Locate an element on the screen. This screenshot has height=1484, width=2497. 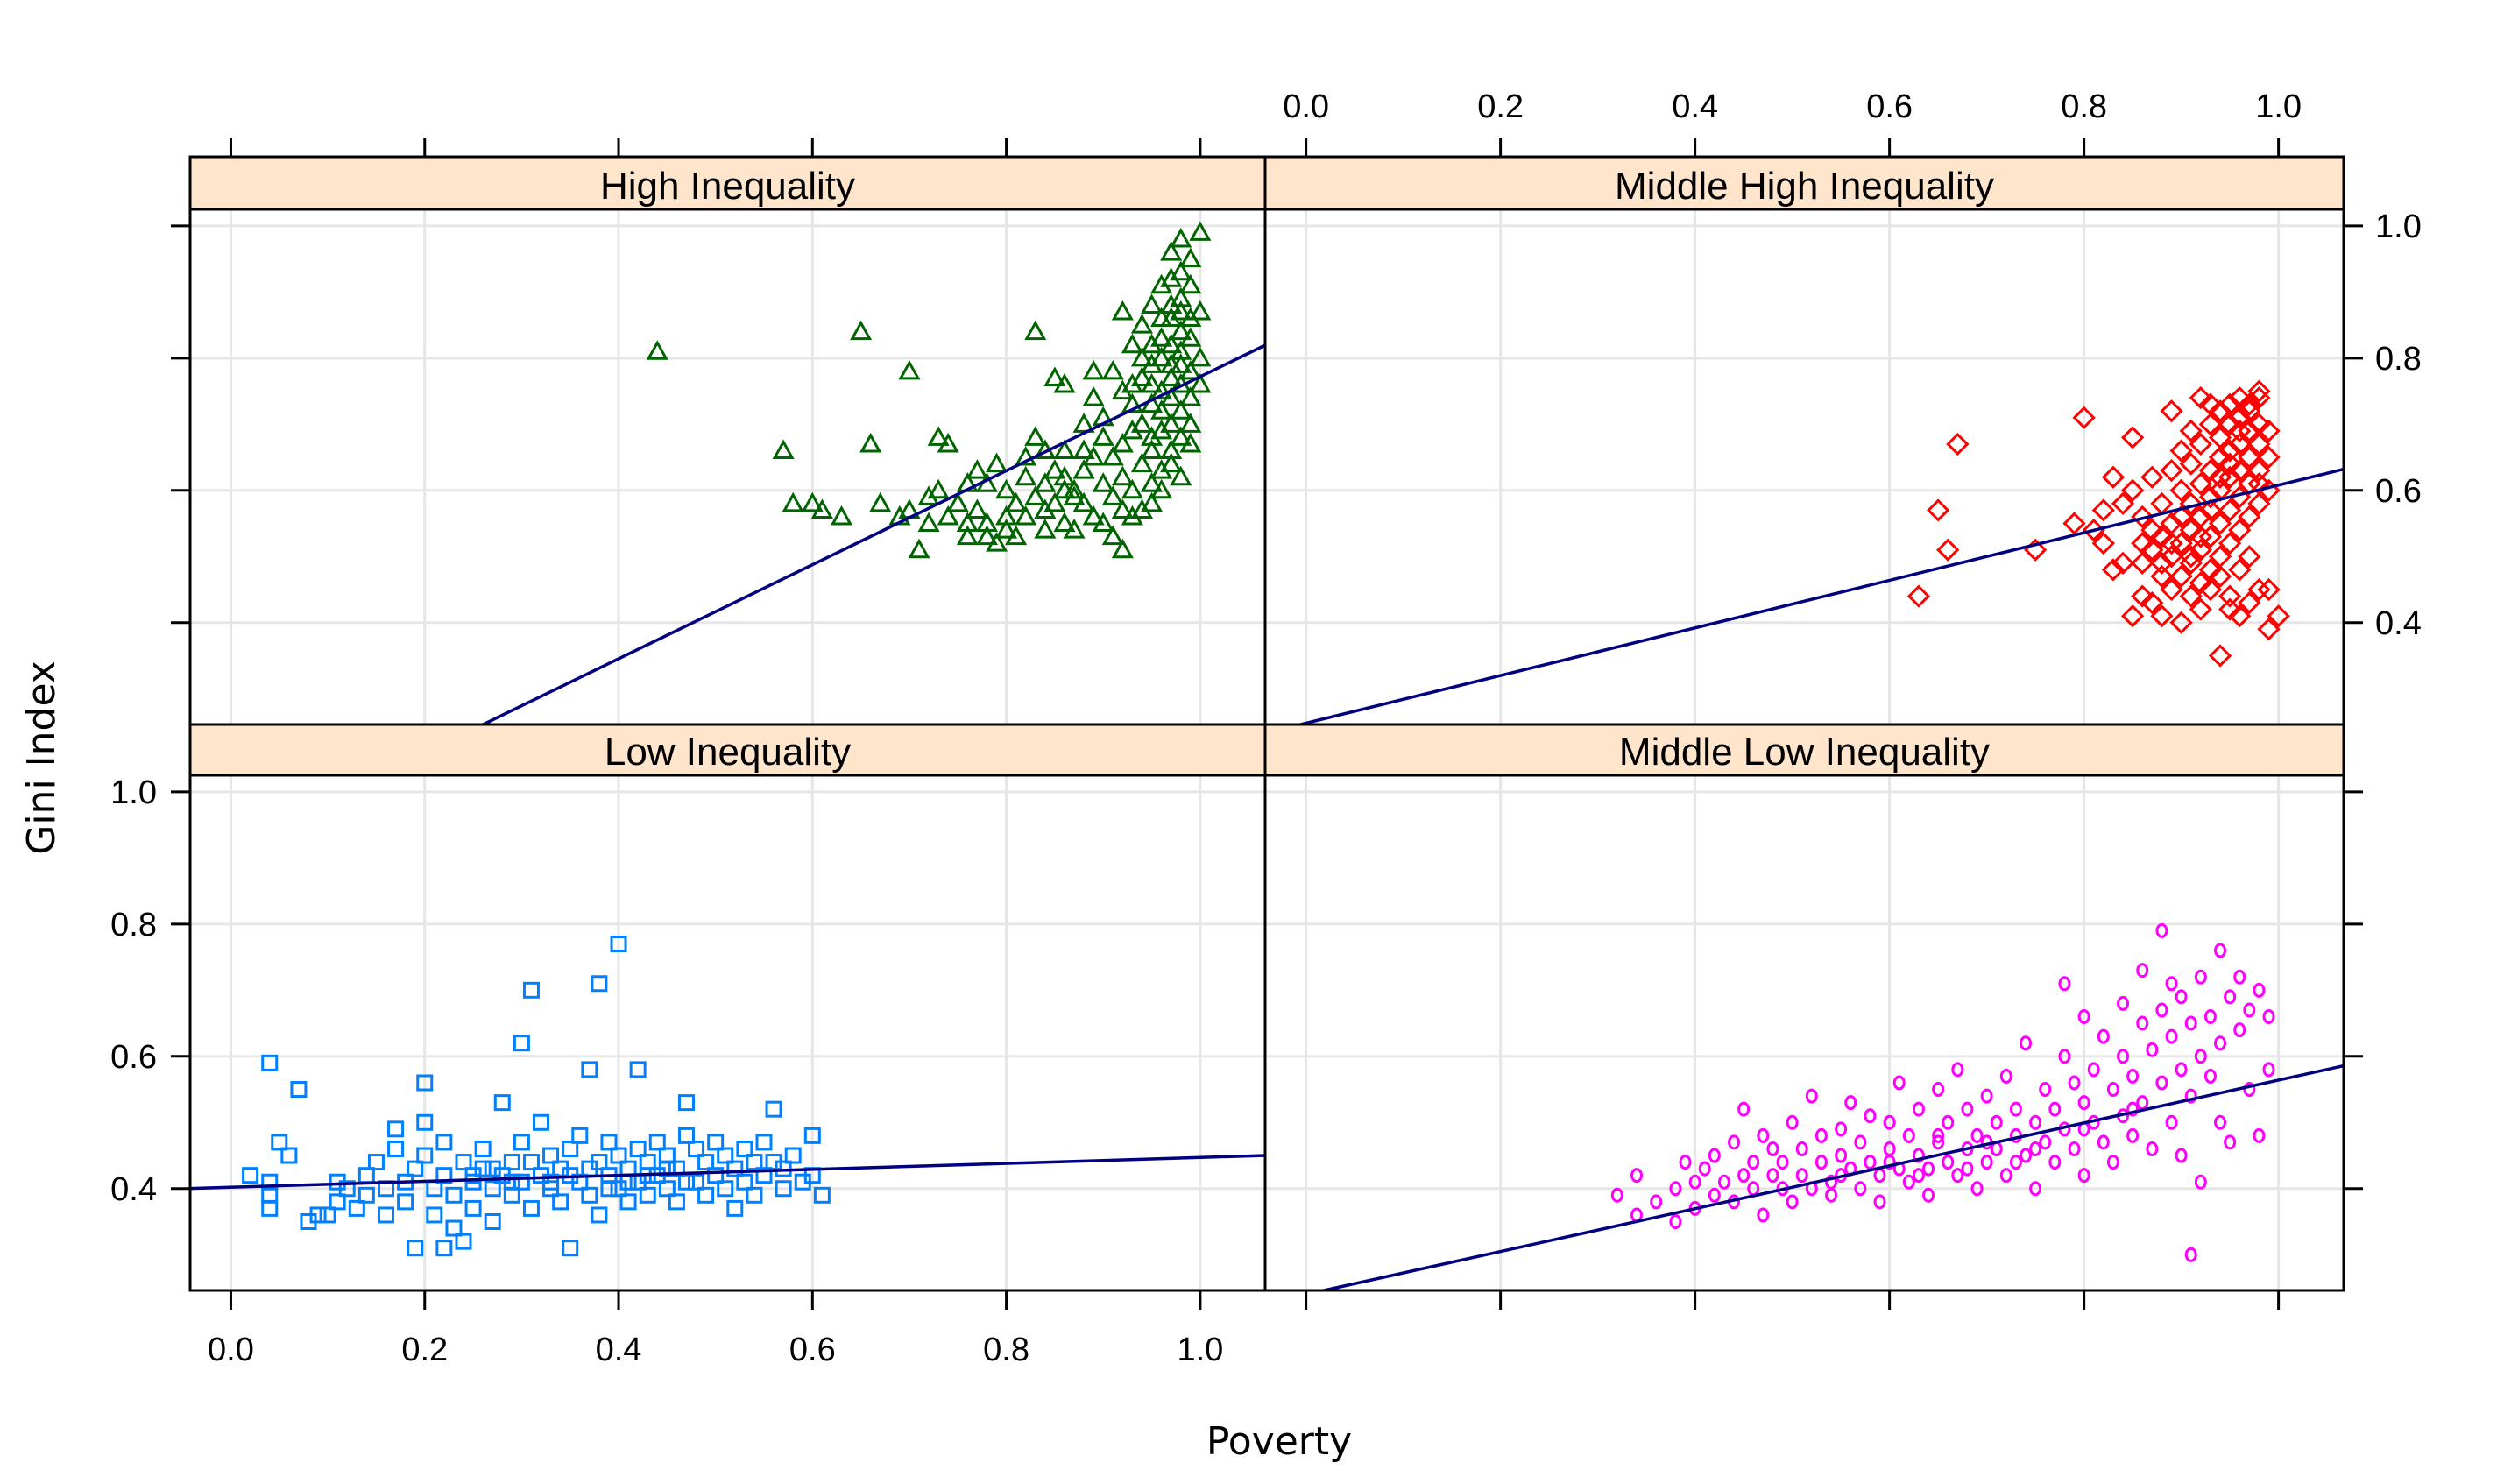
panel-high-inequality-points is located at coordinates (872, 472).